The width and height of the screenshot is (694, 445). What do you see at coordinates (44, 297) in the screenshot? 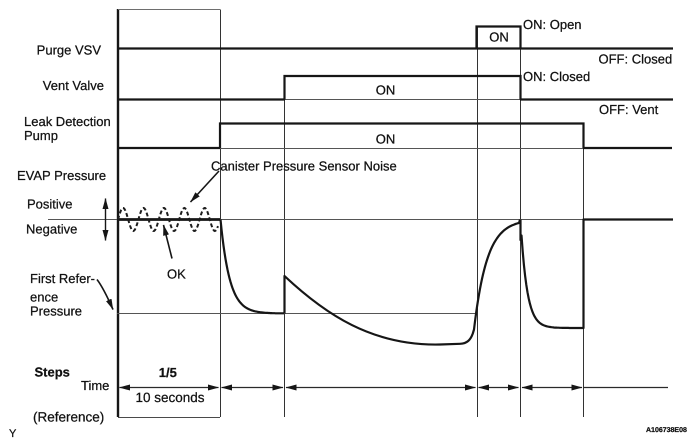
I see `svg-text: ence` at bounding box center [44, 297].